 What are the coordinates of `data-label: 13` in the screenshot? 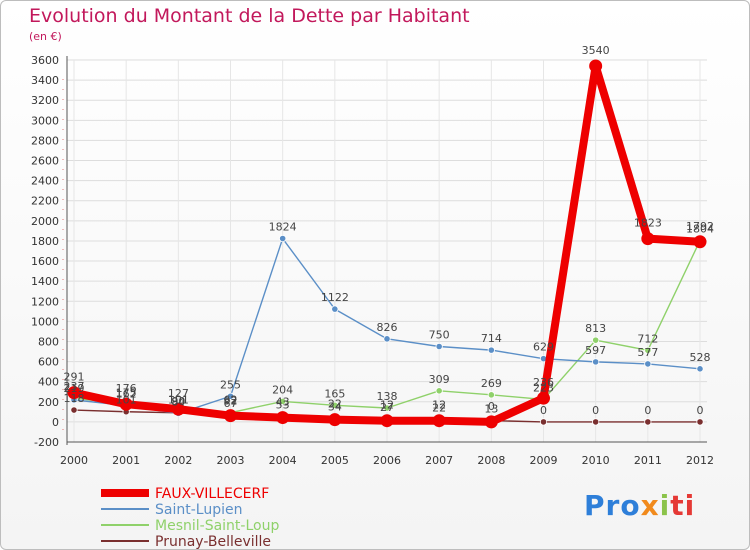 It's located at (491, 409).